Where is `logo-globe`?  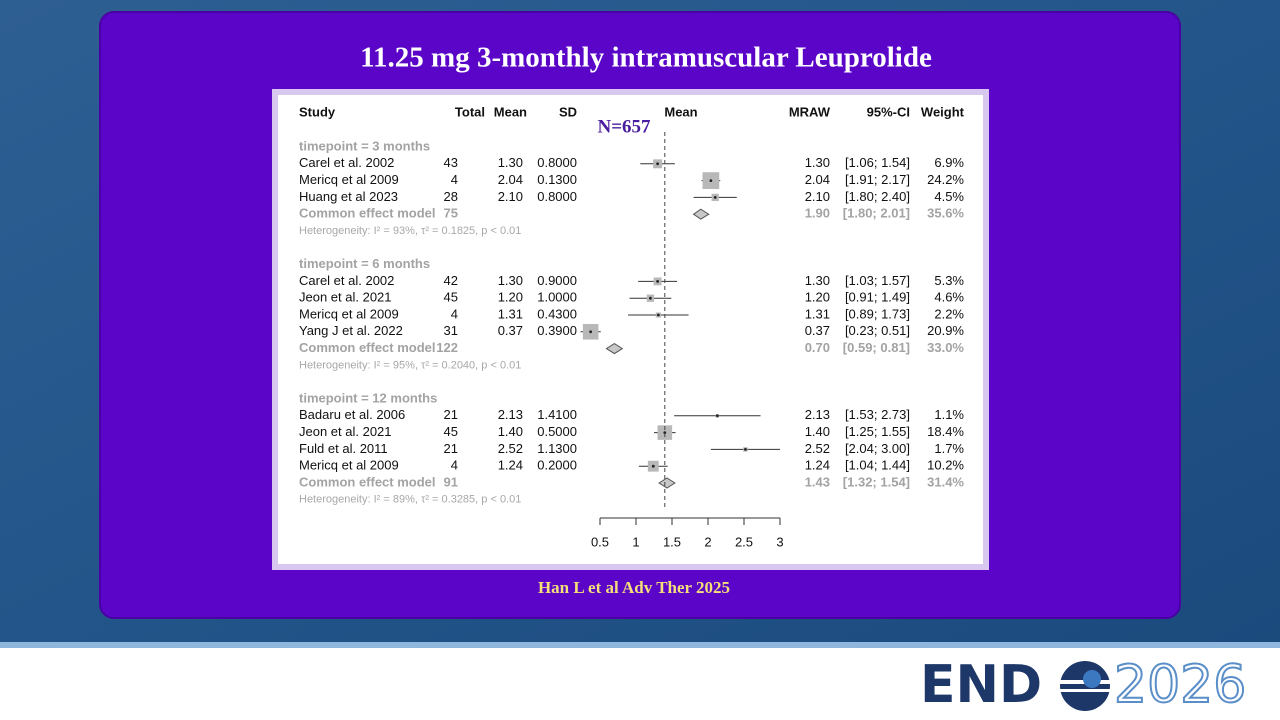
logo-globe is located at coordinates (1085, 686).